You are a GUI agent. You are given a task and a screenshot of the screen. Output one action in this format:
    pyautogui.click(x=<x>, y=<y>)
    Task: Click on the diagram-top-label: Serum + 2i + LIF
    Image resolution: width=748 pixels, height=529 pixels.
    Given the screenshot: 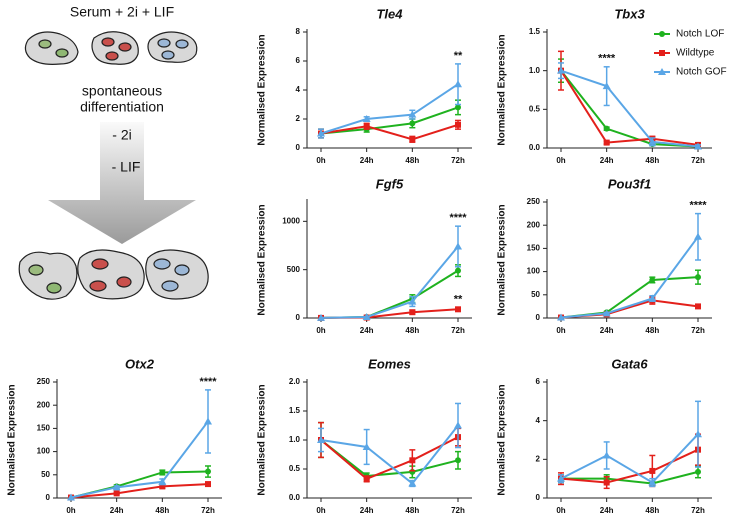 What is the action you would take?
    pyautogui.click(x=122, y=12)
    